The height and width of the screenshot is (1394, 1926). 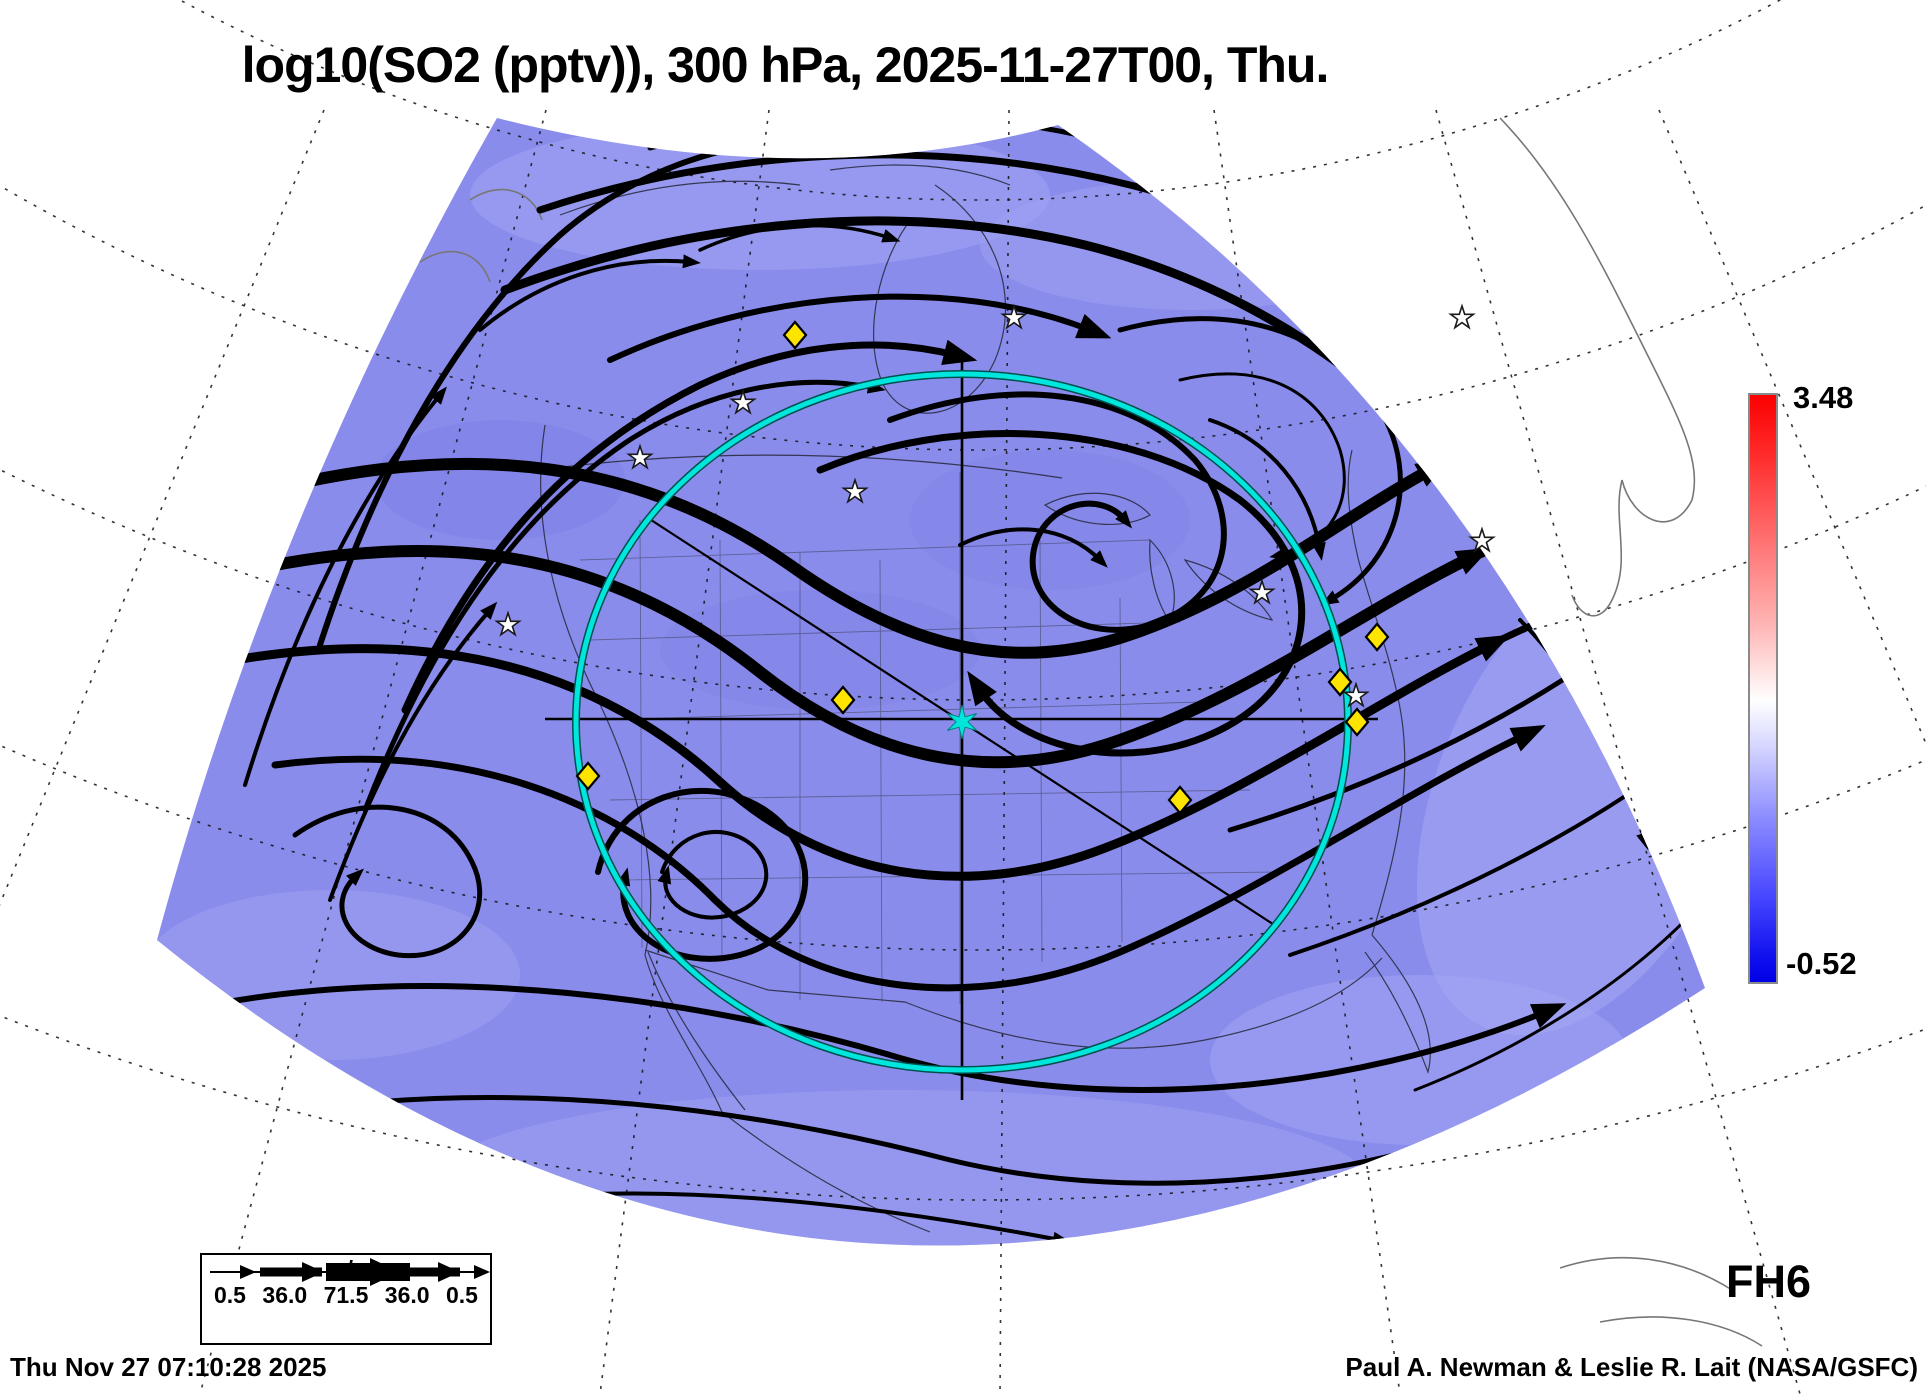 I want to click on colorbar-max-label: 3.48, so click(x=1823, y=397).